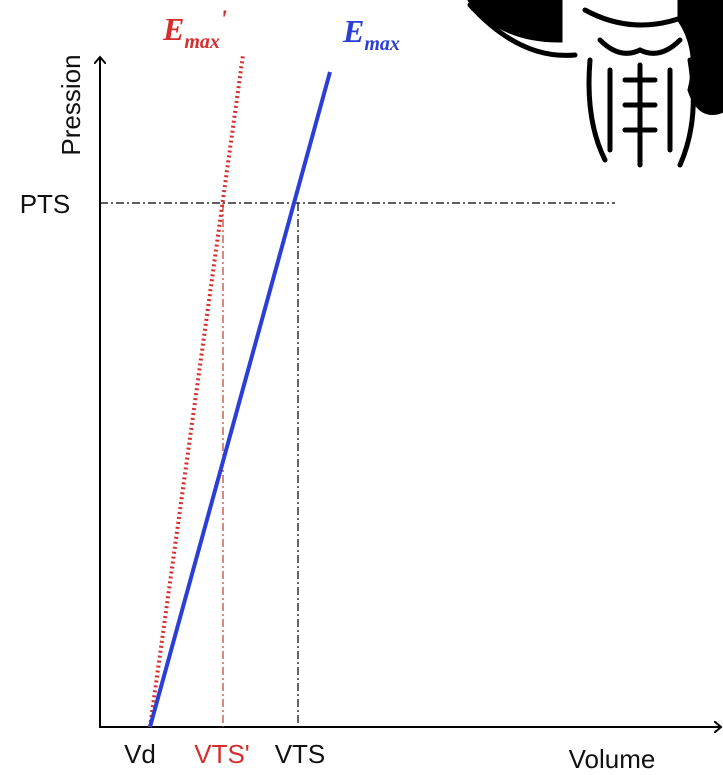  Describe the element at coordinates (71, 104) in the screenshot. I see `y-axis-label: Pression` at that location.